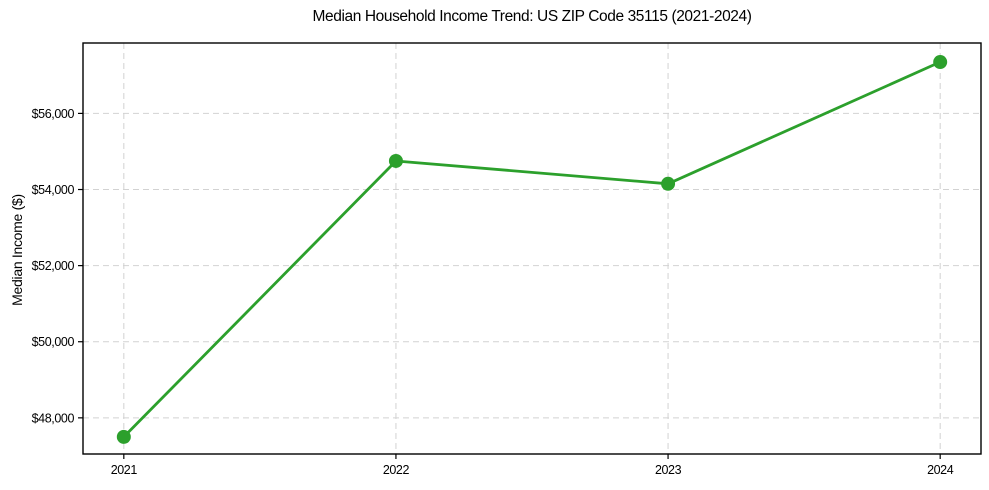  I want to click on y-tick-label: $48,000, so click(53, 418).